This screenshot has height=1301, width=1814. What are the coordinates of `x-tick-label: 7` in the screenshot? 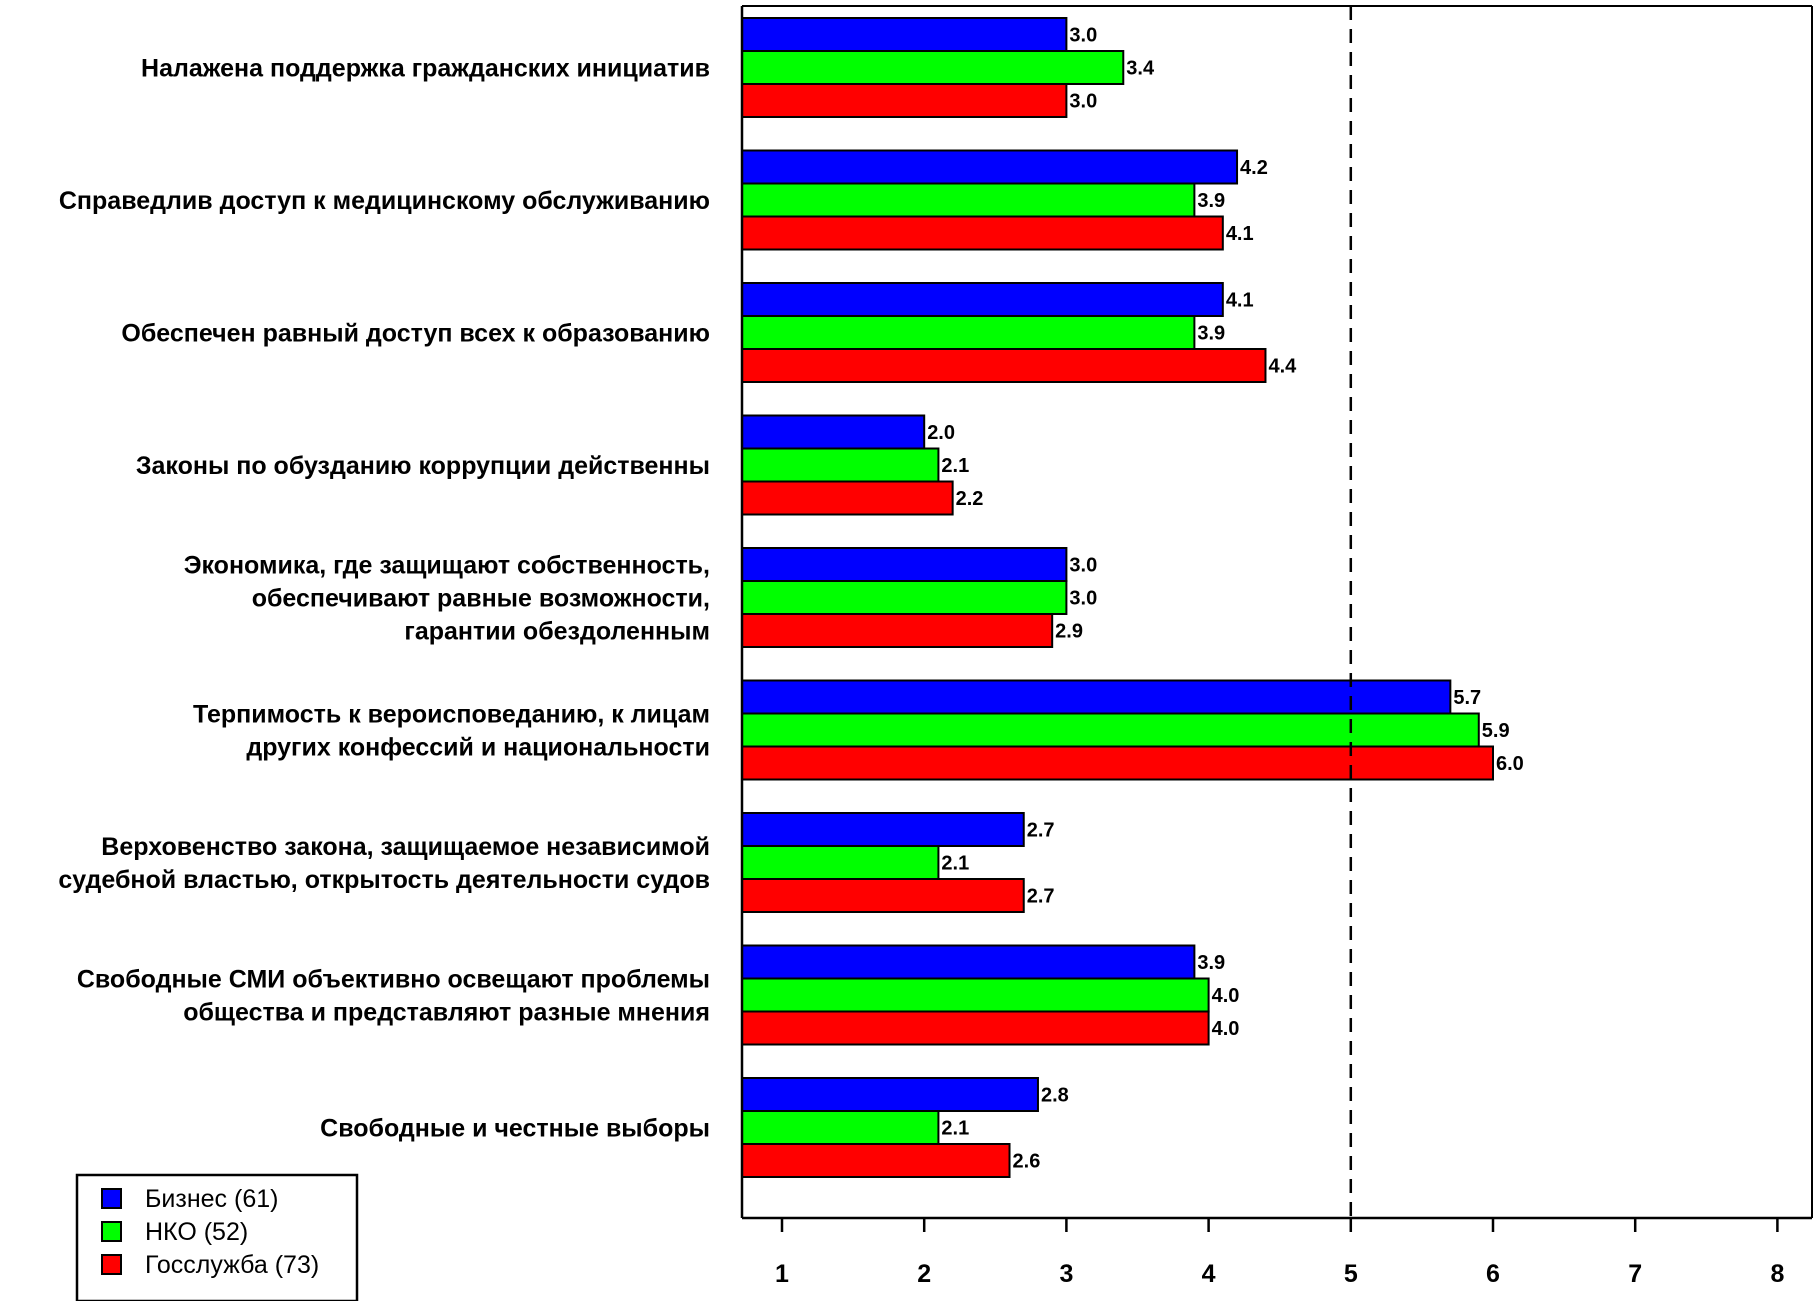 It's located at (1635, 1274).